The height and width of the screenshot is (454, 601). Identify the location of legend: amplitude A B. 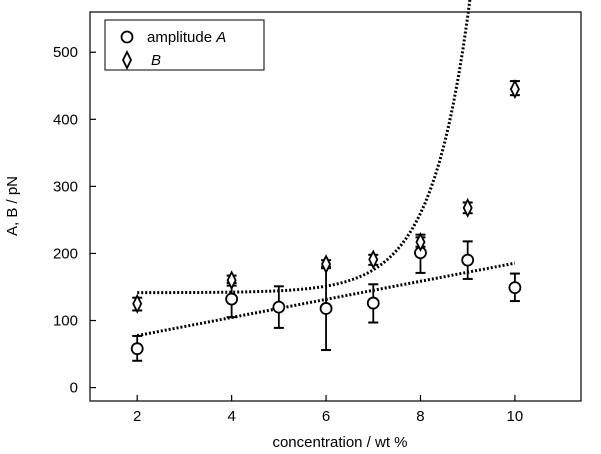
(184, 45).